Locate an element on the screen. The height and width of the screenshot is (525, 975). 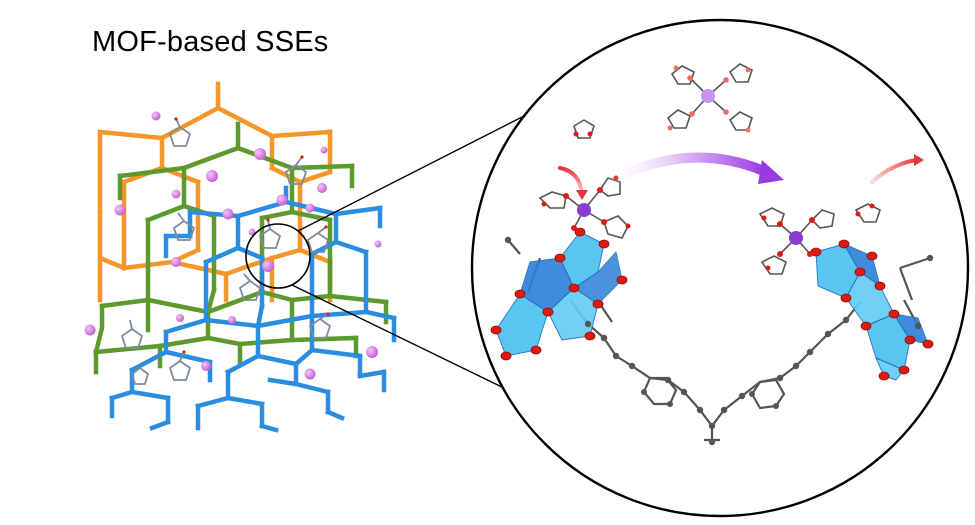
li-migration-arrow is located at coordinates (685, 170).